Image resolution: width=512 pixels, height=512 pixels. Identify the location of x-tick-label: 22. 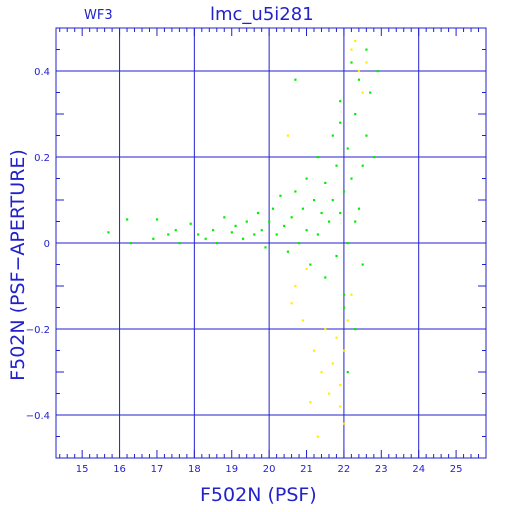
(344, 469).